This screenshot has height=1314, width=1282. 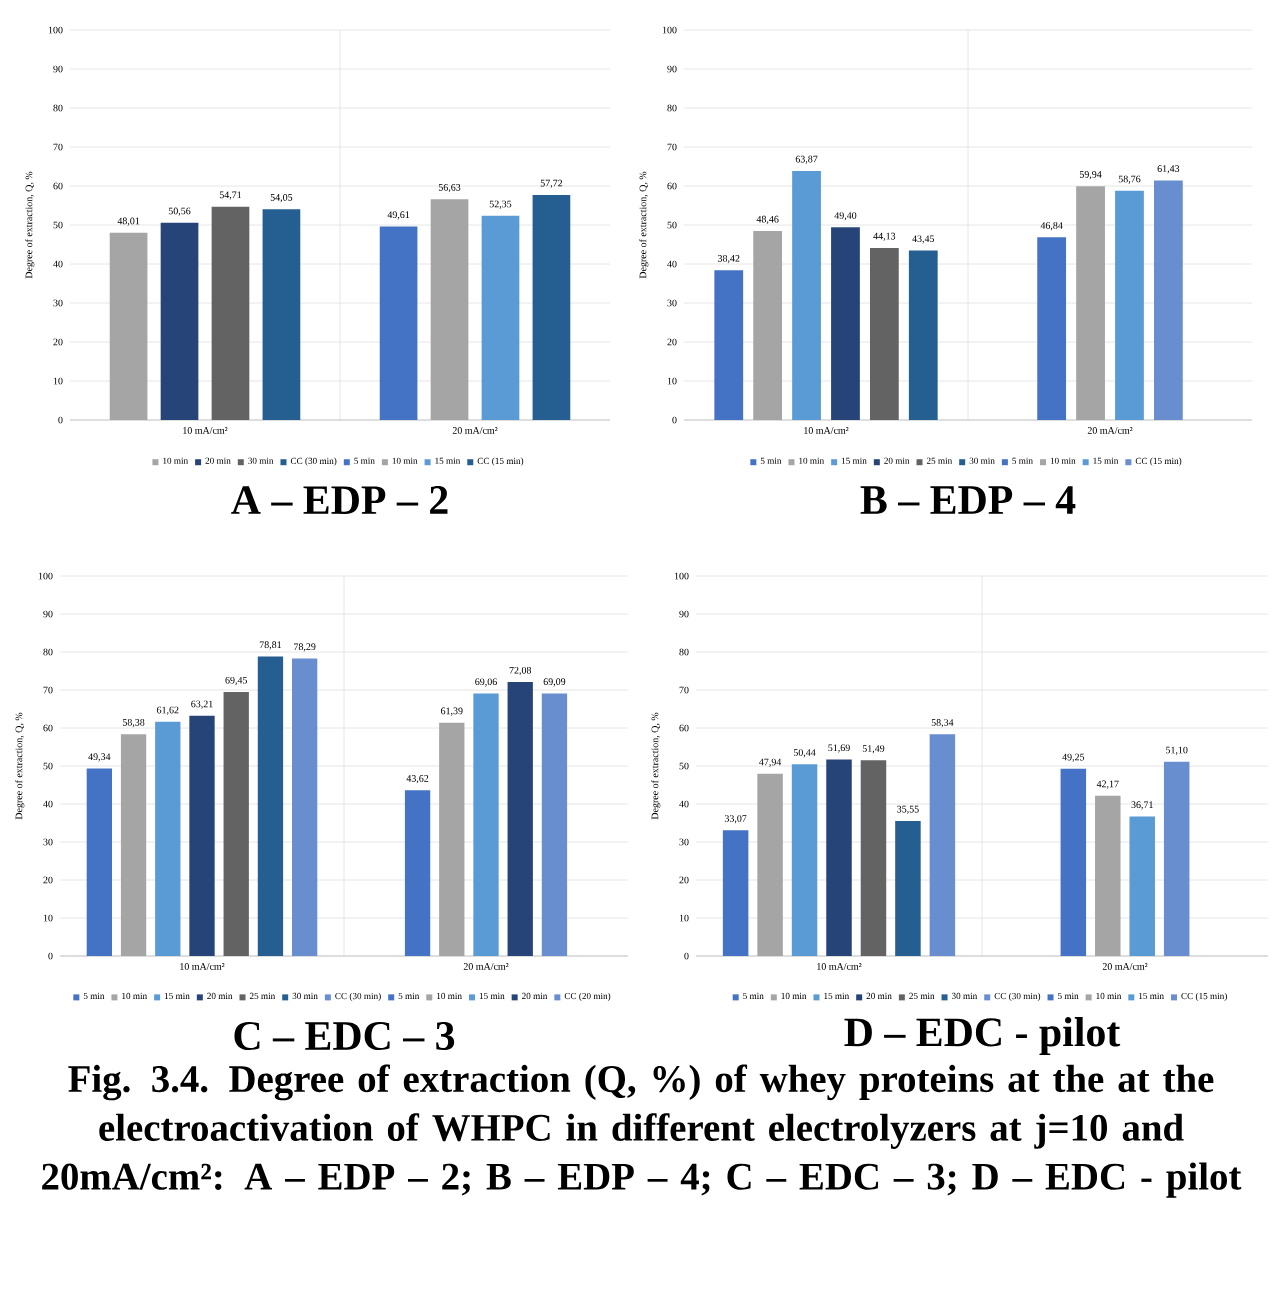 I want to click on text: D – EDC - pilot, so click(x=982, y=1036).